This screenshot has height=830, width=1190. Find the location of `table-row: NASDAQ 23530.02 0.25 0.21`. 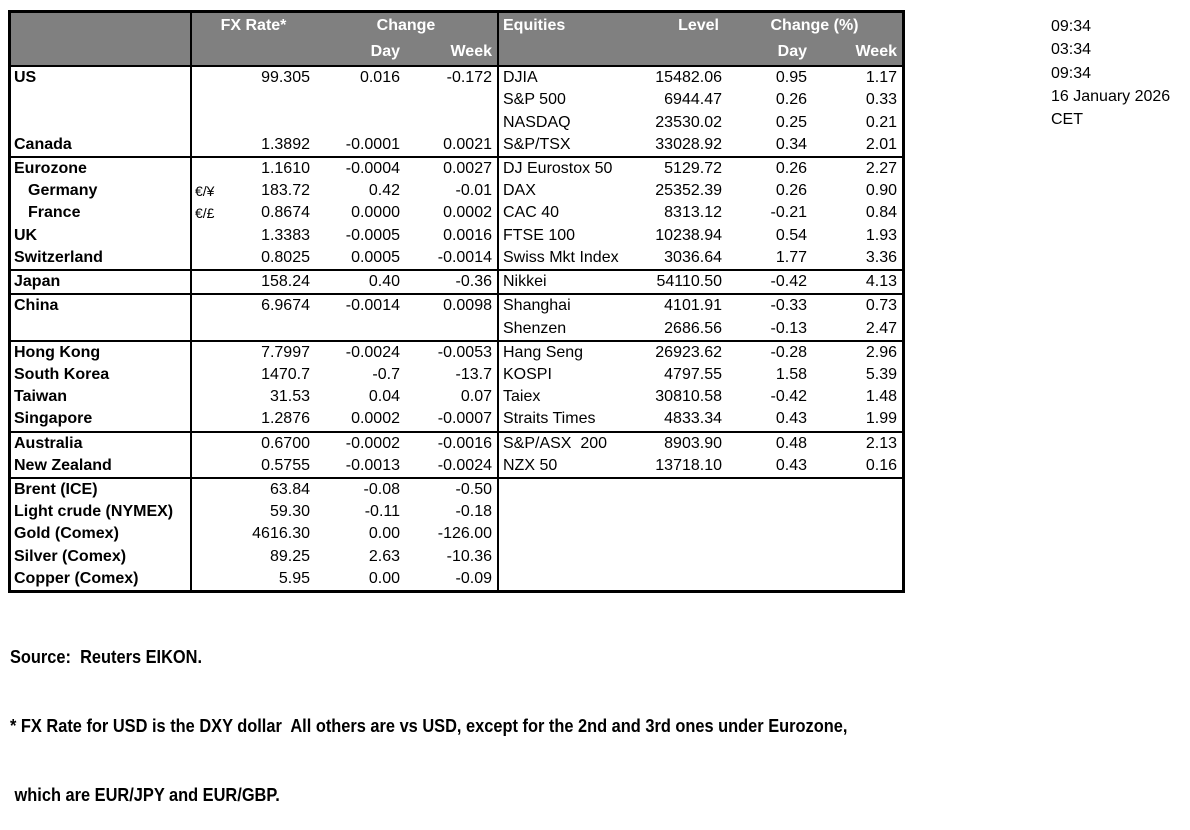

table-row: NASDAQ 23530.02 0.25 0.21 is located at coordinates (456, 122).